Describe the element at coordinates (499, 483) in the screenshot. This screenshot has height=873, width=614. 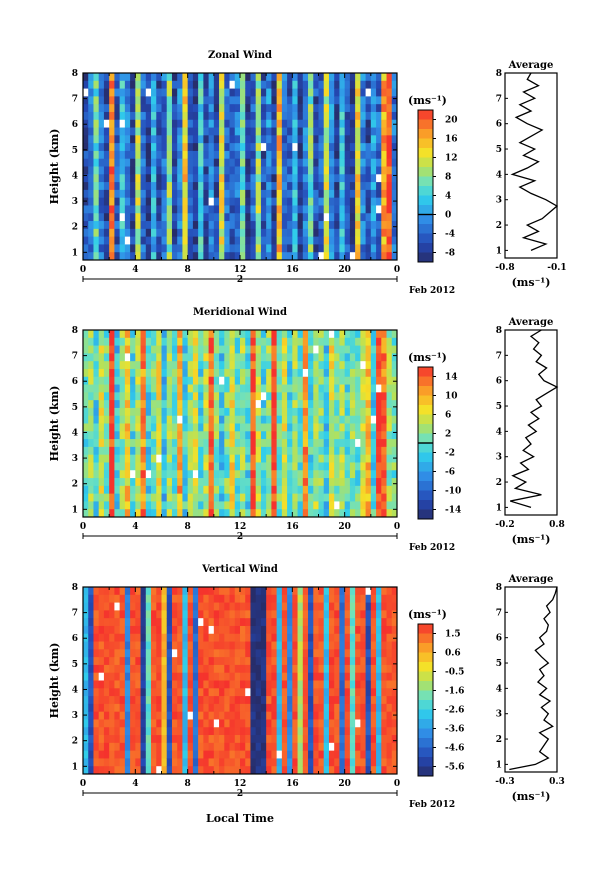
I see `profile-y-tick-label: 2` at that location.